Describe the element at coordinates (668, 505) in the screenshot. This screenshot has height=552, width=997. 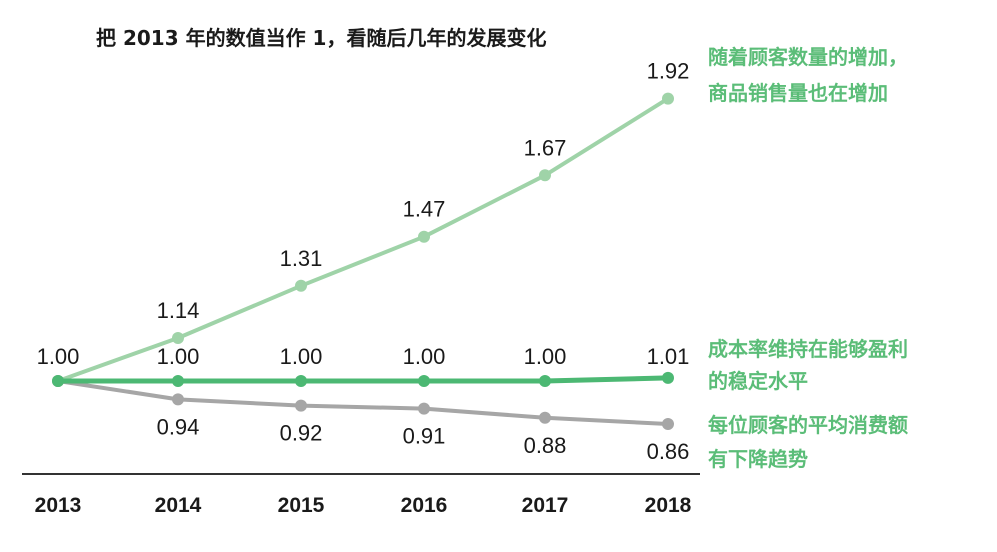
I see `x-tick-label-2018: 2018` at that location.